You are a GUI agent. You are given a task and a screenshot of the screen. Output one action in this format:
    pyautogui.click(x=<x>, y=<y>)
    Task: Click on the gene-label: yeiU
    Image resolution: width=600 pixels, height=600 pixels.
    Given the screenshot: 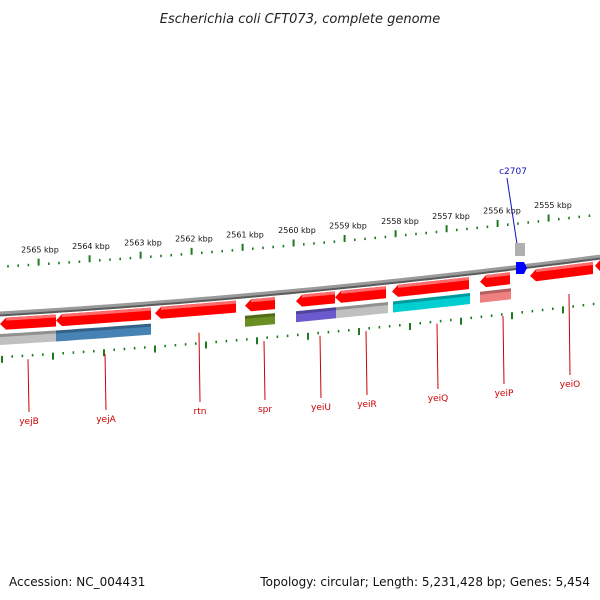 What is the action you would take?
    pyautogui.click(x=321, y=408)
    